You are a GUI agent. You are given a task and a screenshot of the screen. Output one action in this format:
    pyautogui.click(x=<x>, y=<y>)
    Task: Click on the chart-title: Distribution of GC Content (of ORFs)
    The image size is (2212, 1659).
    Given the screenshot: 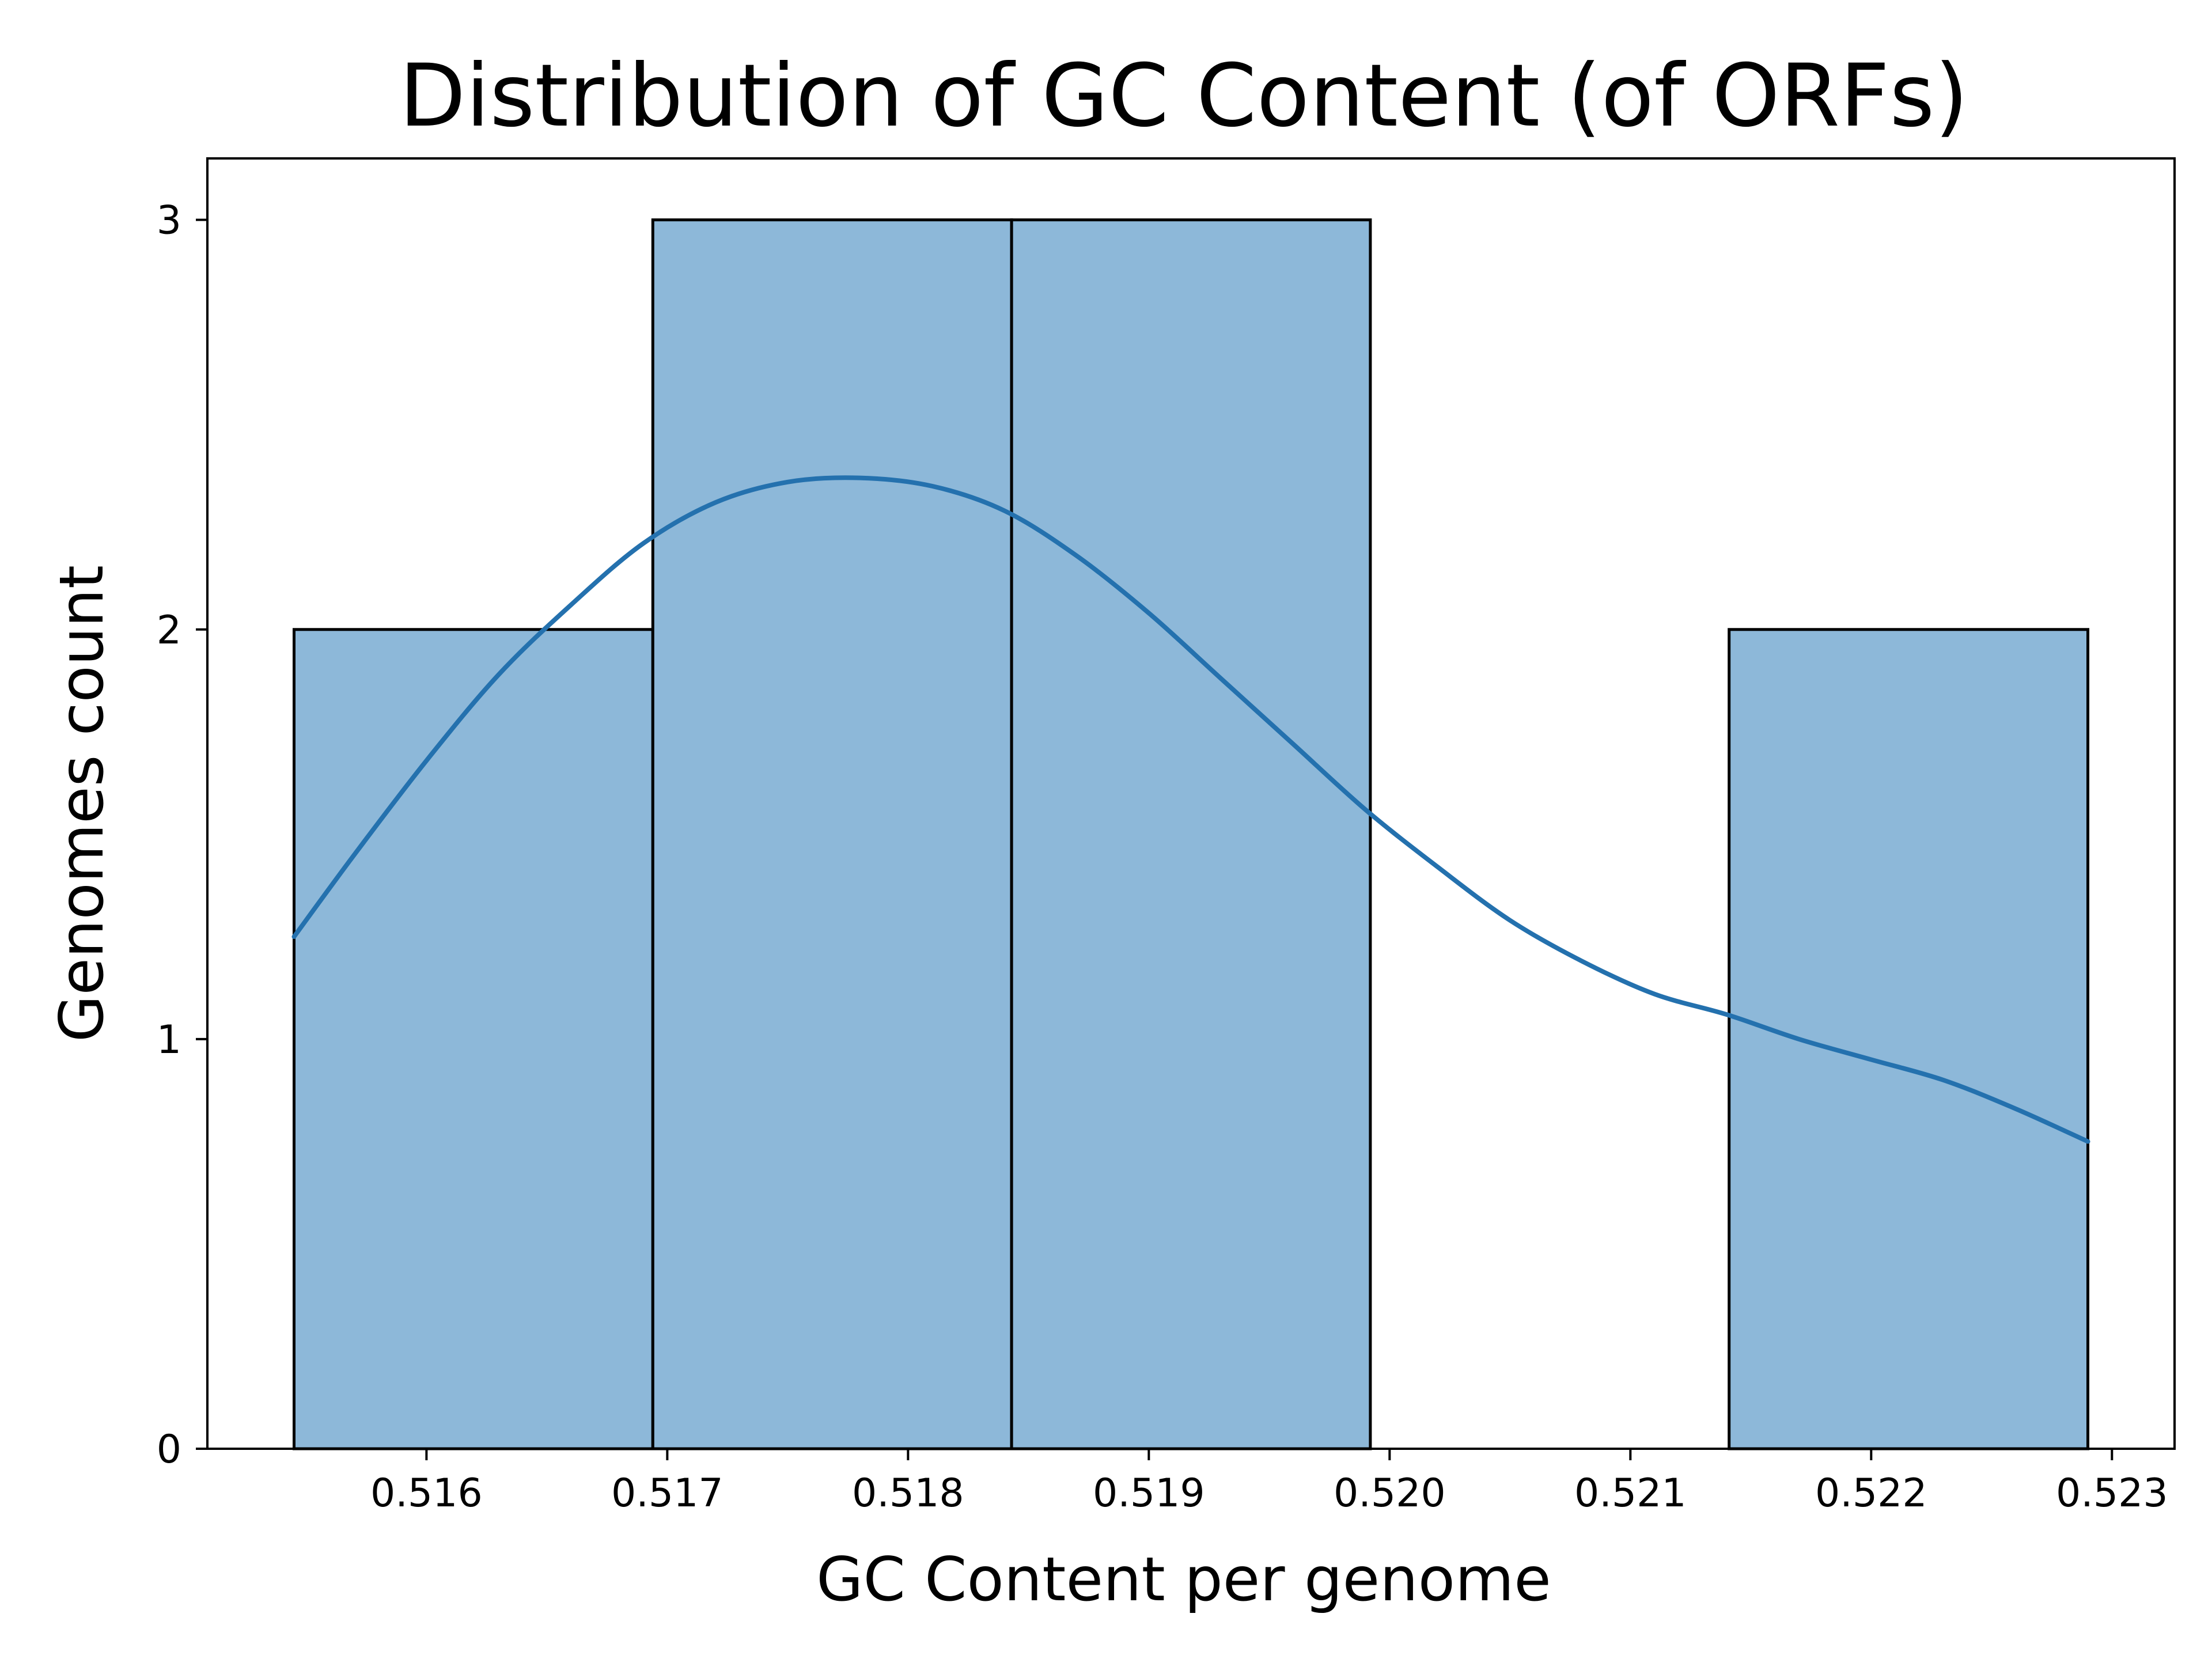 What is the action you would take?
    pyautogui.click(x=1183, y=96)
    